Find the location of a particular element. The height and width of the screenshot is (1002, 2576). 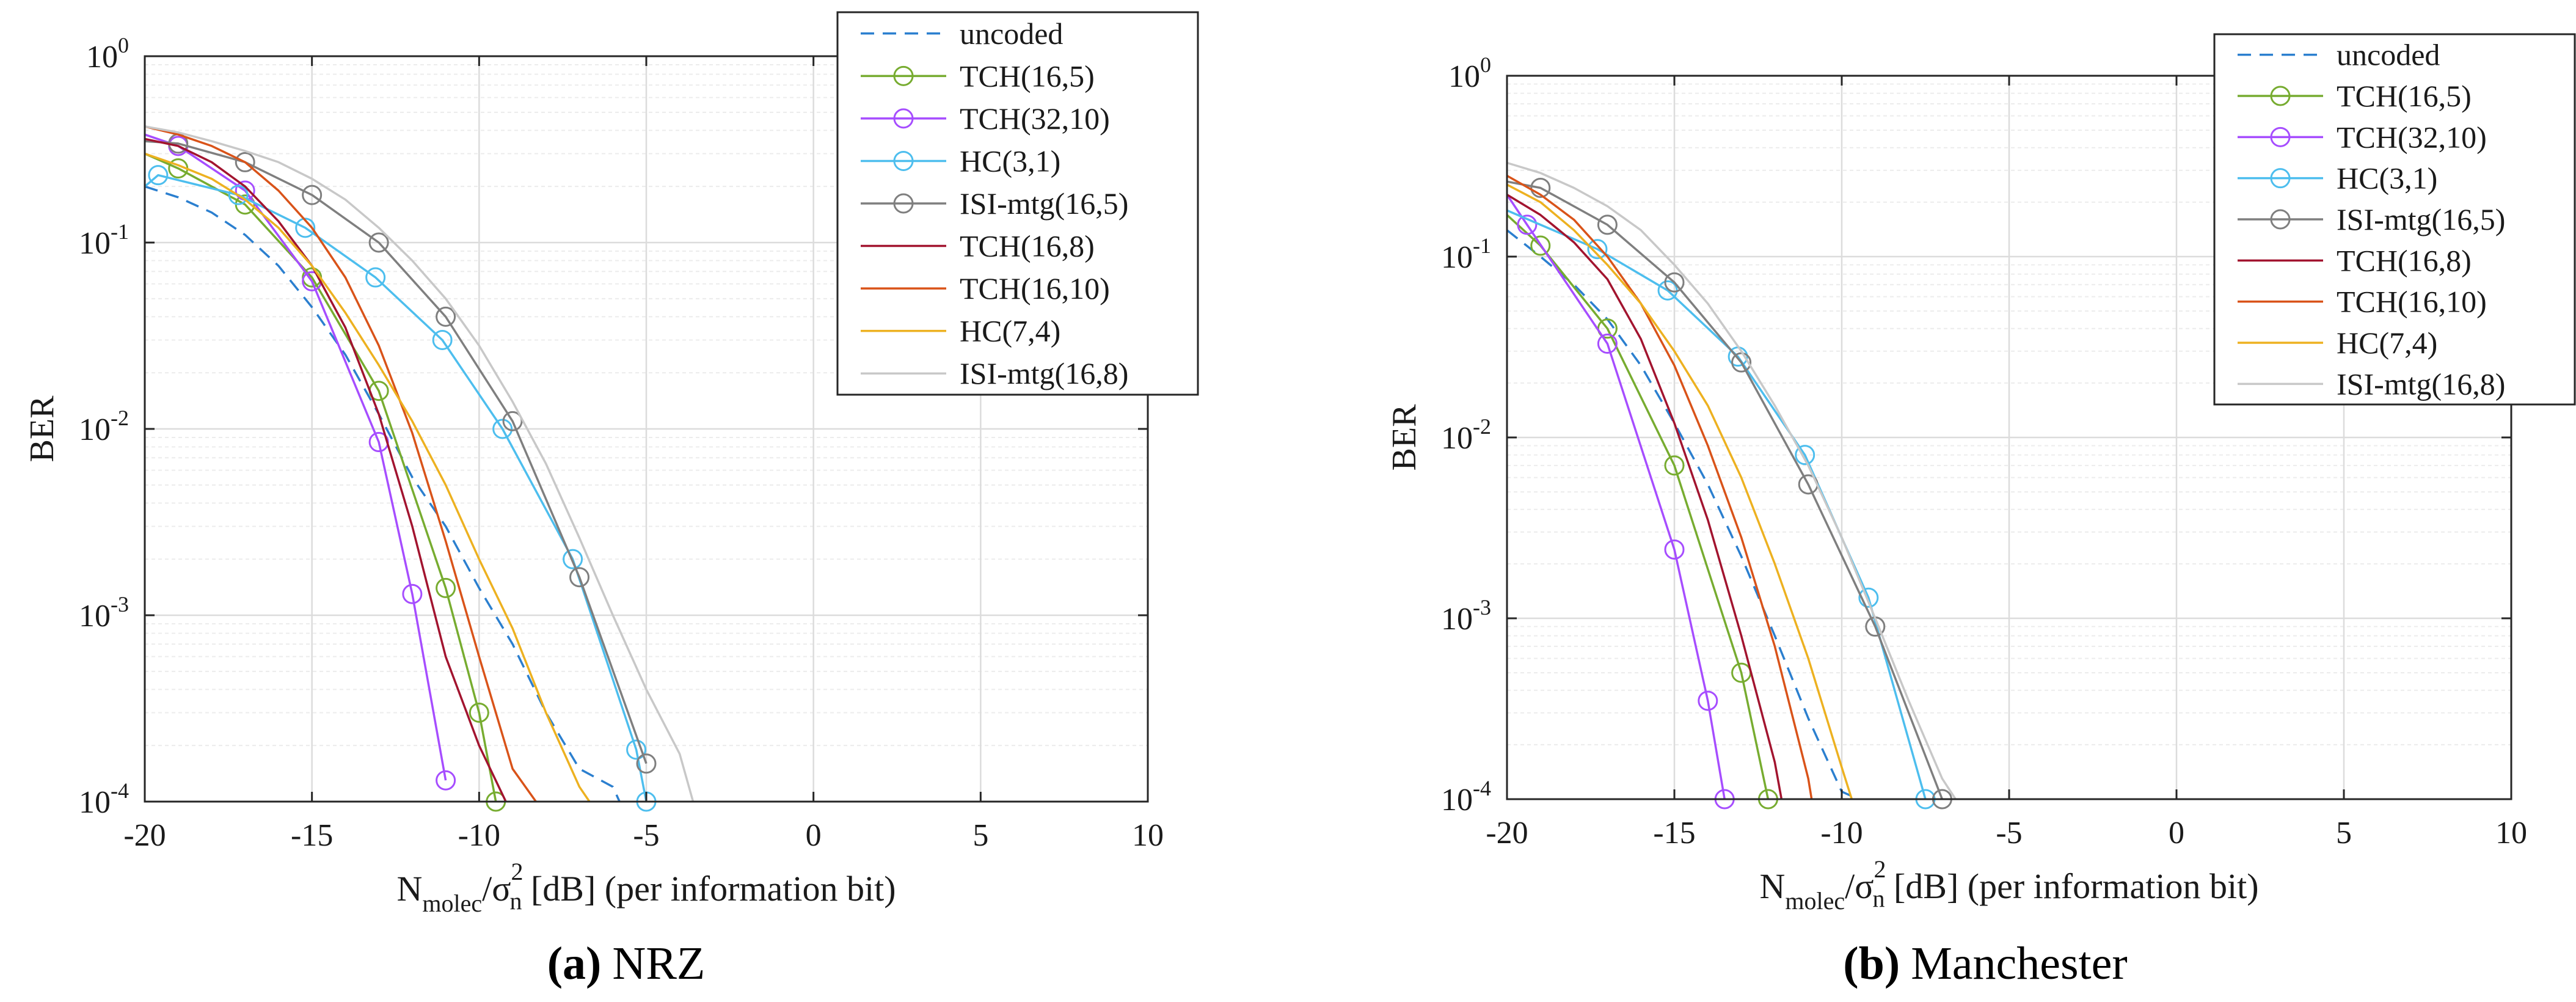

caption-a: (a) NRZ is located at coordinates (626, 963).